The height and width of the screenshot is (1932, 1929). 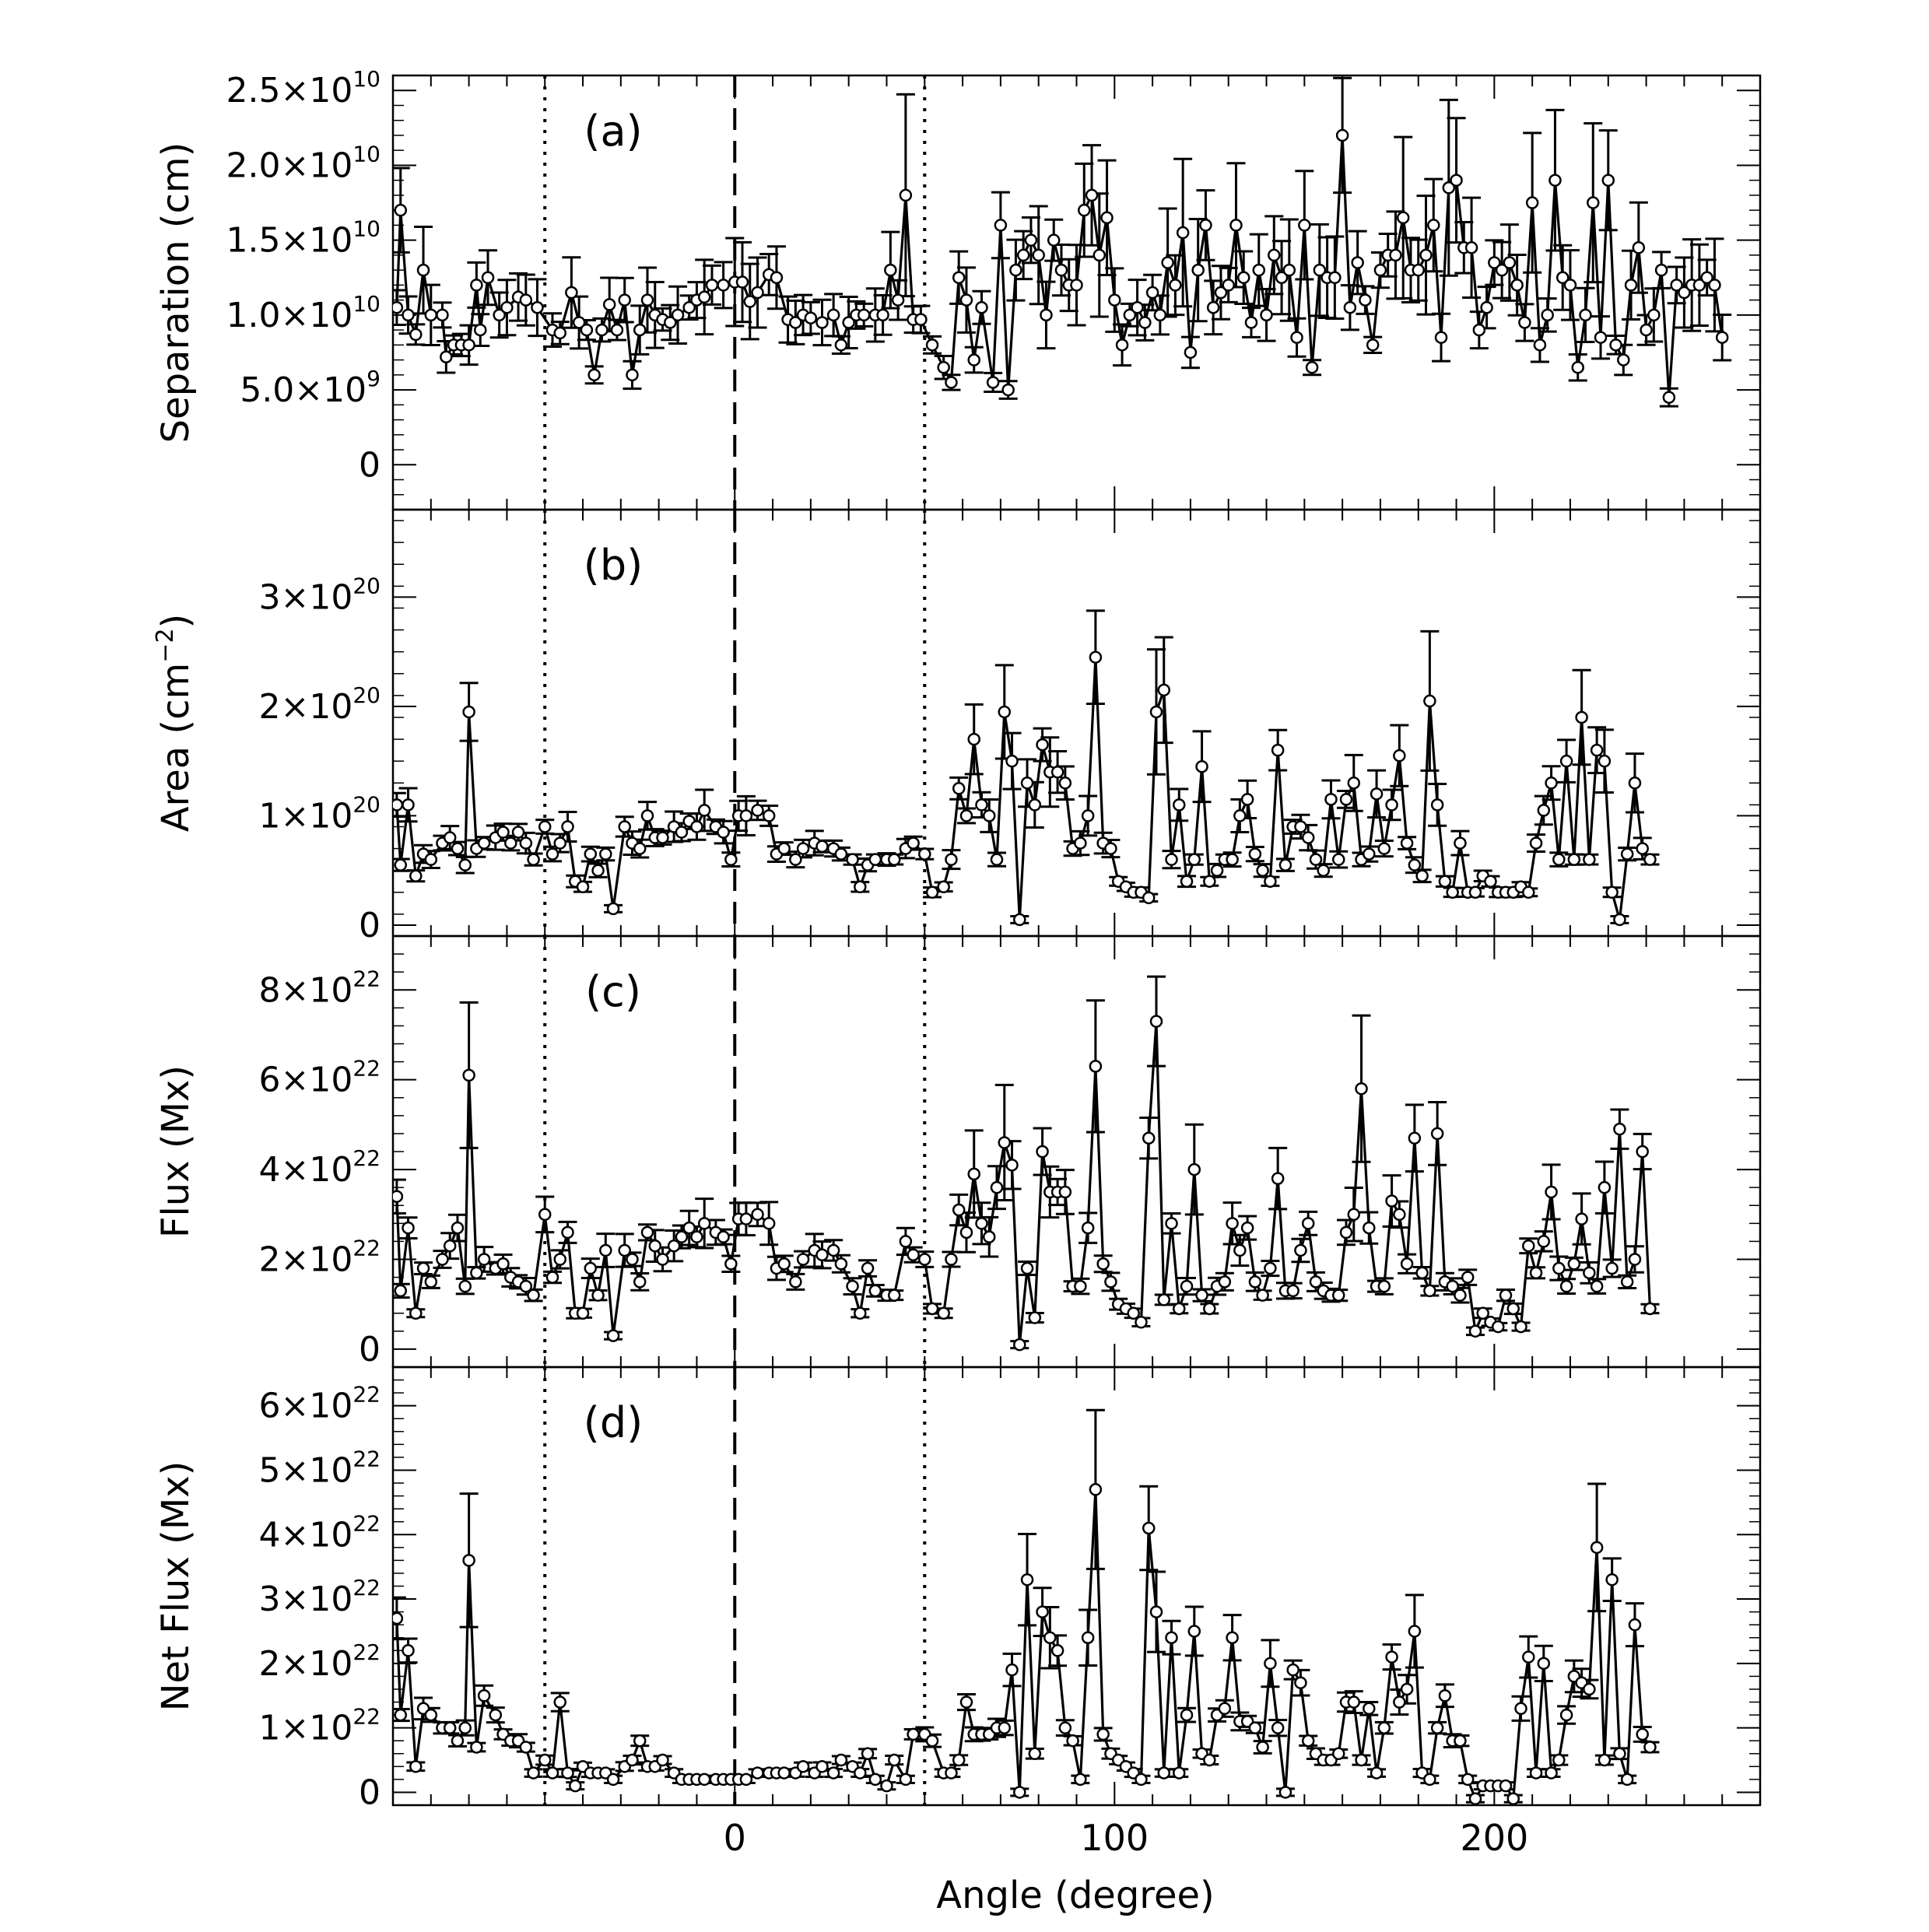 I want to click on data-series, so click(x=1026, y=768).